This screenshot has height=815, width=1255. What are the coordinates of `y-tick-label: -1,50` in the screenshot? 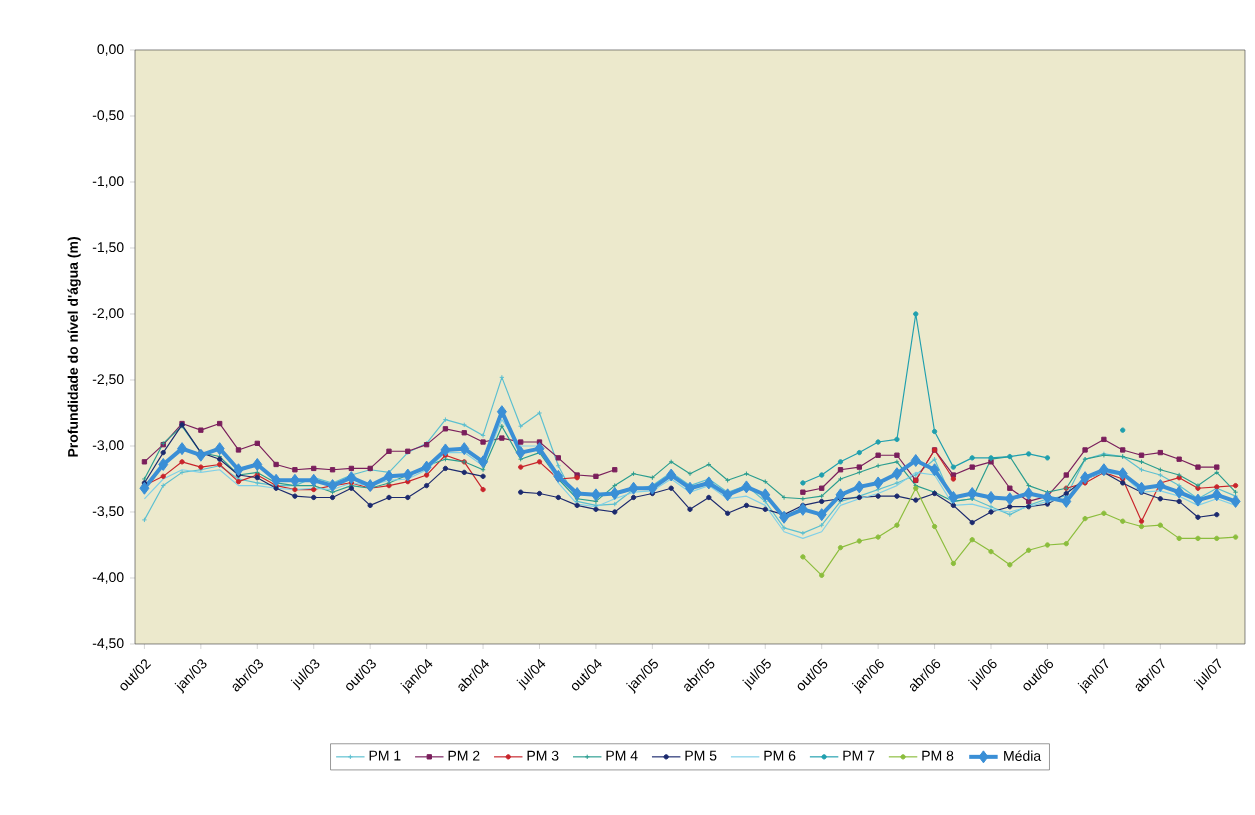 It's located at (108, 248).